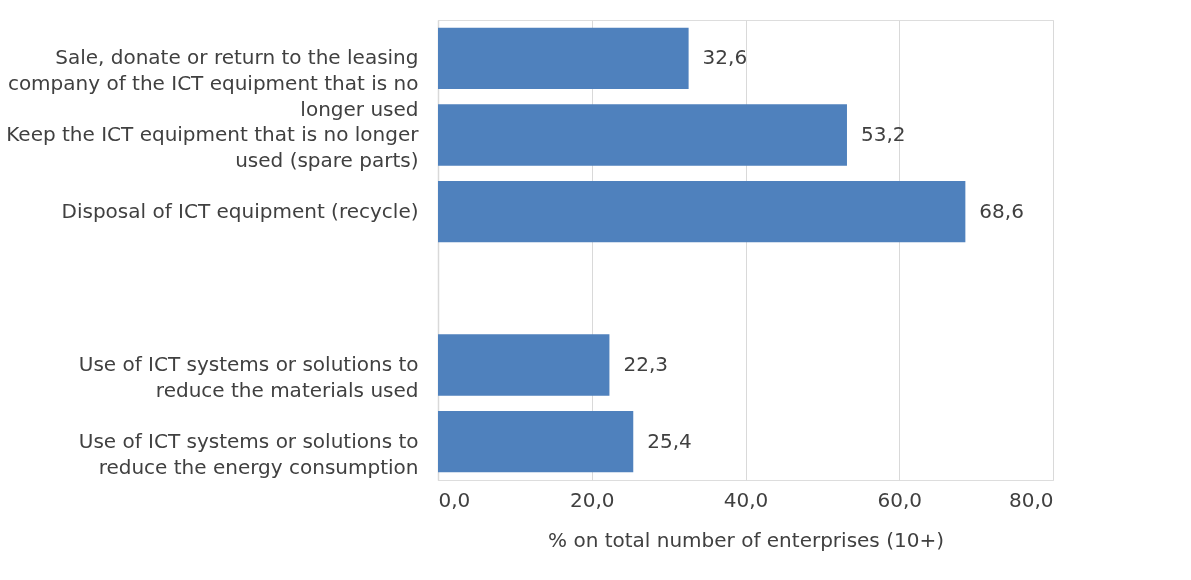  Describe the element at coordinates (592, 499) in the screenshot. I see `x-tick-label: 20,0` at that location.